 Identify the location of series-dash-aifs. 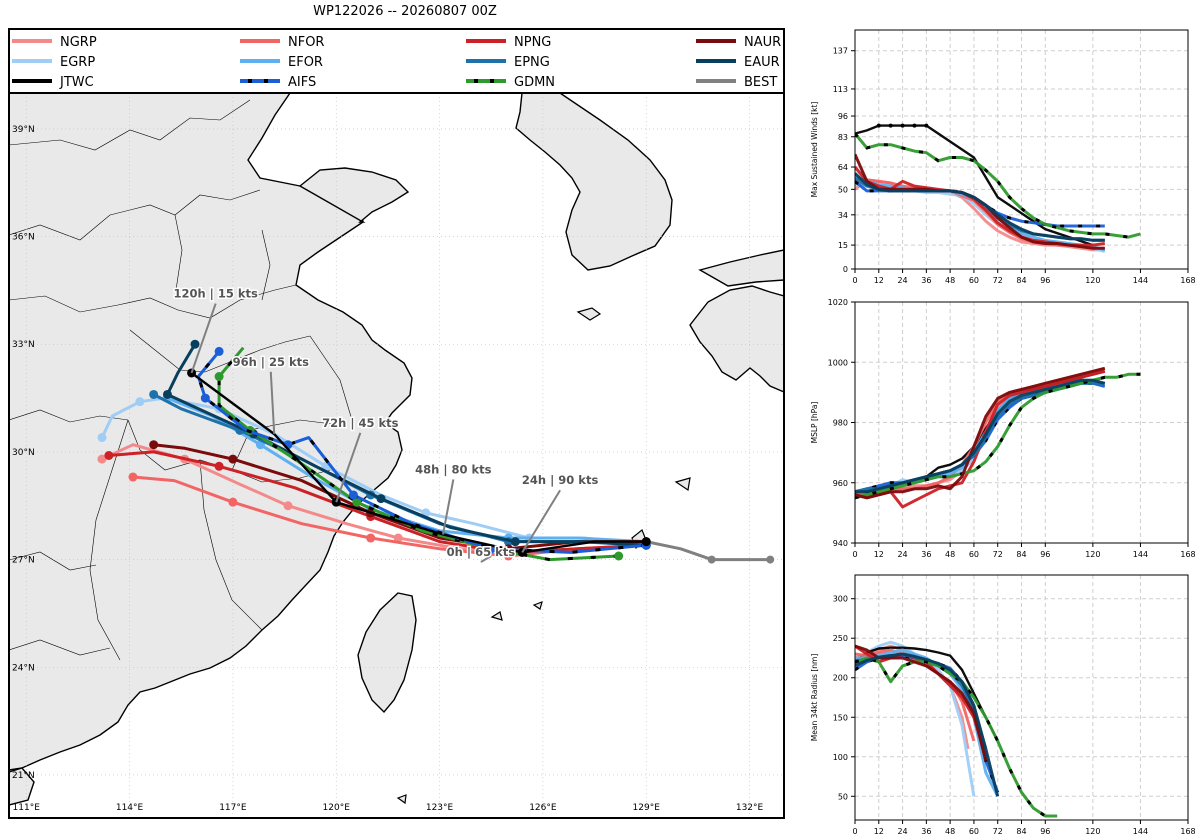
(927, 723).